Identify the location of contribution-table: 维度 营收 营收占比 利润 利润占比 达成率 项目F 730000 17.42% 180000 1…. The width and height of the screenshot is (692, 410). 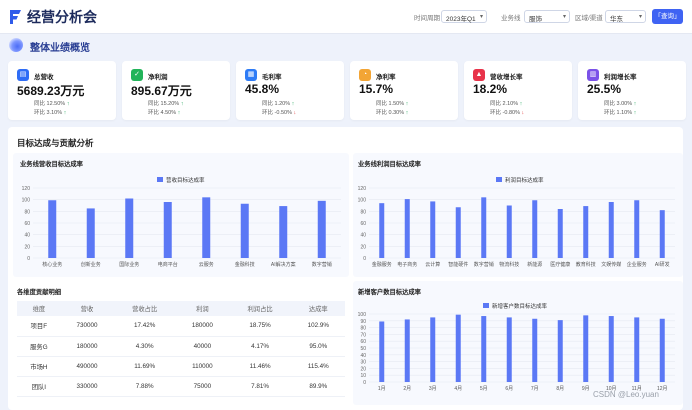
(181, 349).